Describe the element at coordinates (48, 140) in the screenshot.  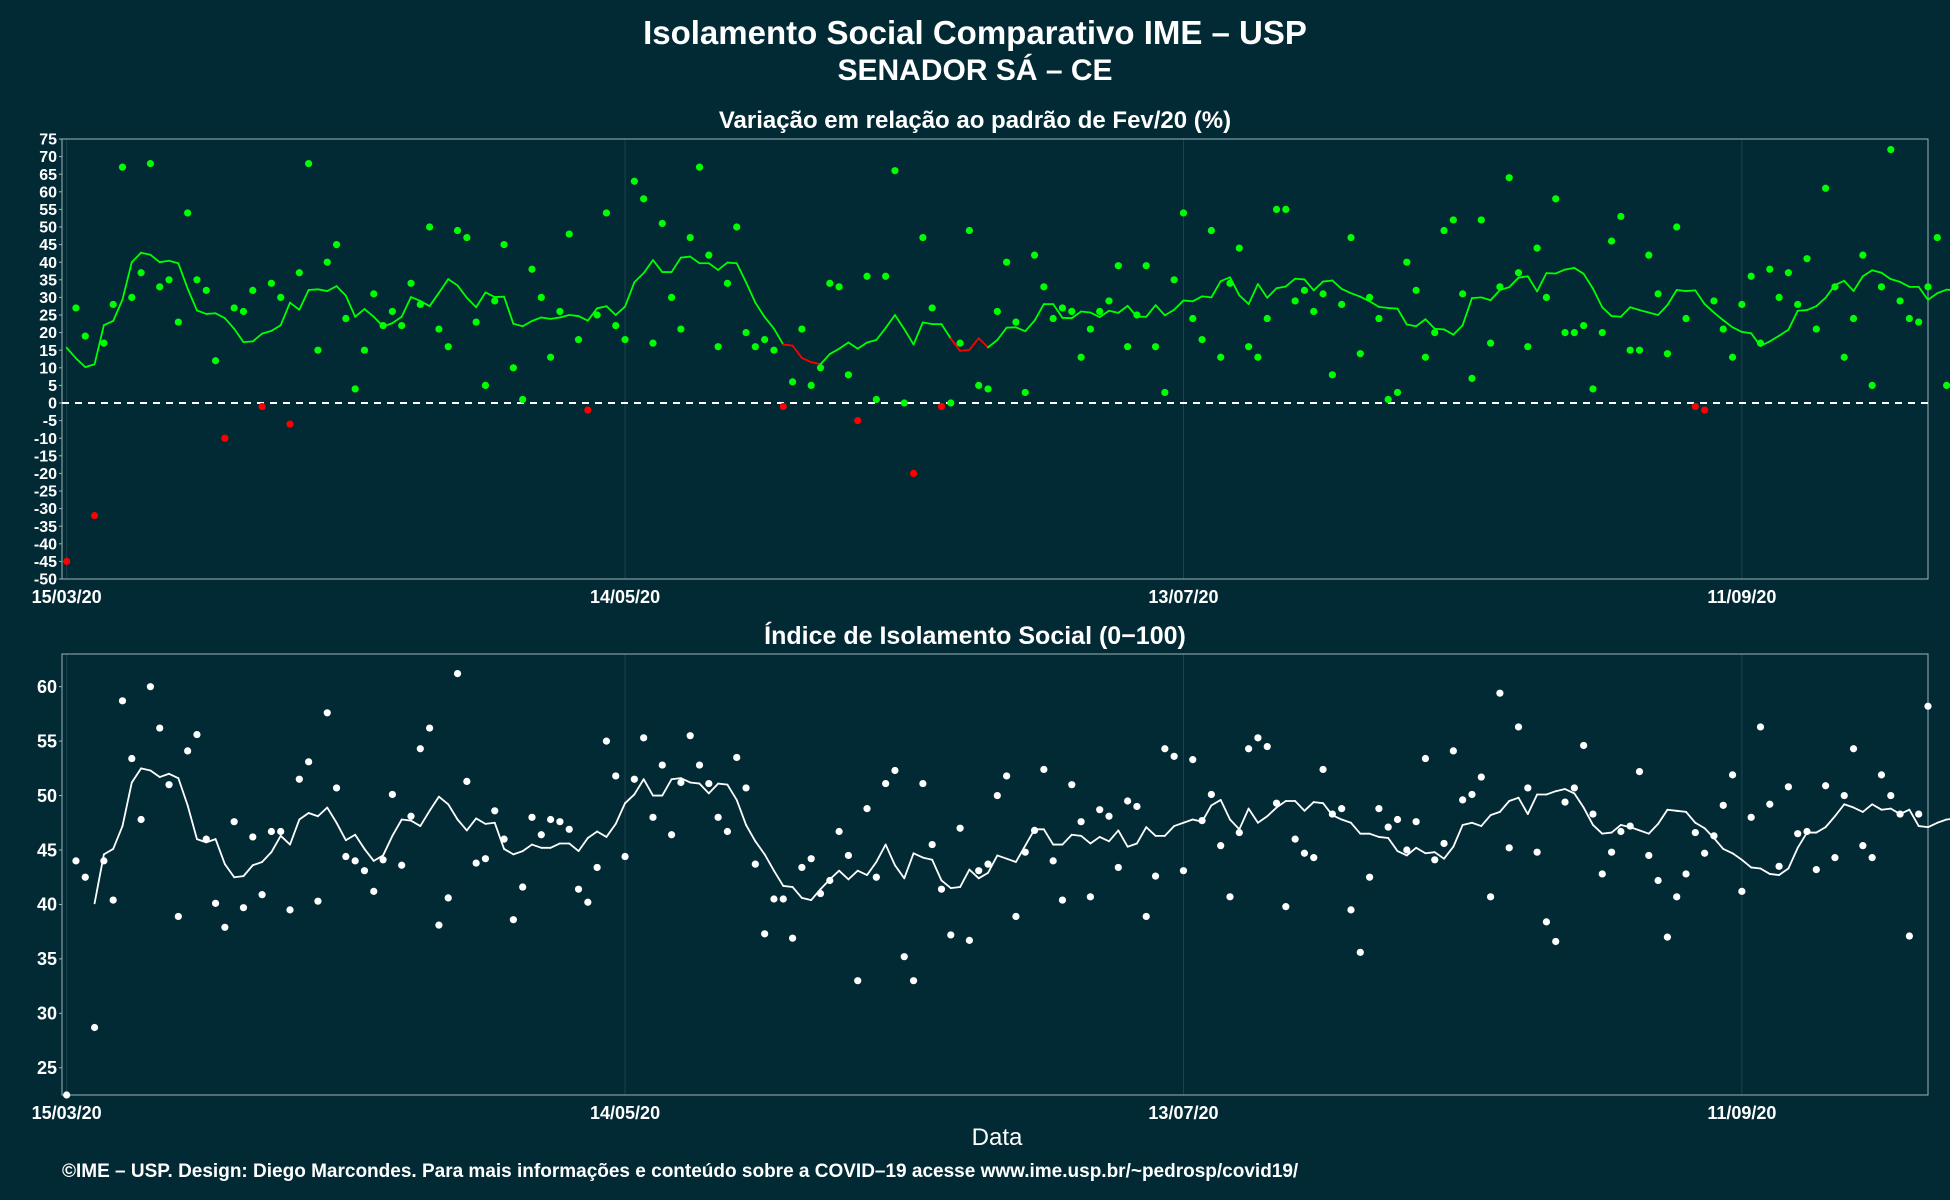
I see `y-tick-label: 75` at that location.